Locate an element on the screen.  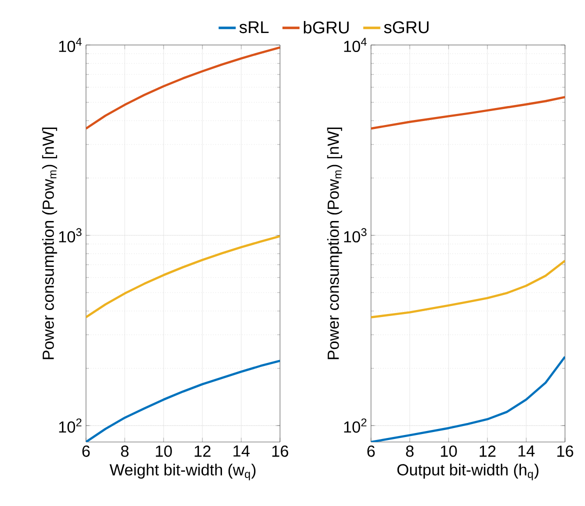
legend-label: sGRU is located at coordinates (406, 27).